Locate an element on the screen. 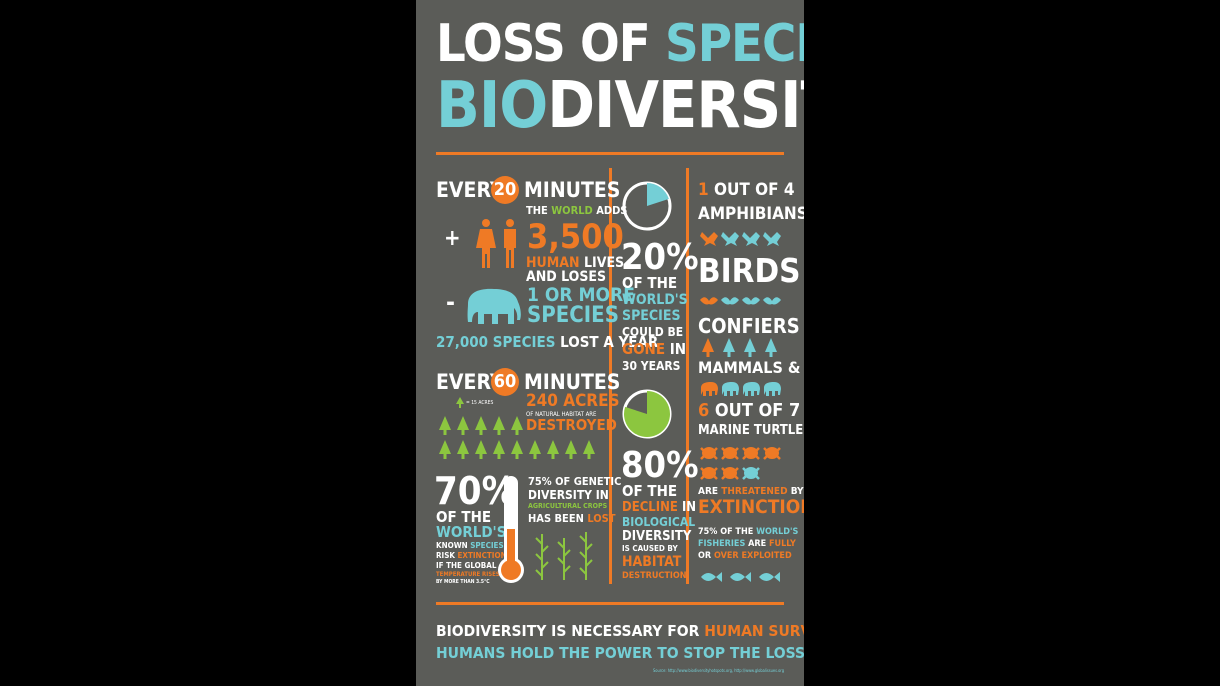  out-of-7-text: OUT OF 7 is located at coordinates (757, 410).